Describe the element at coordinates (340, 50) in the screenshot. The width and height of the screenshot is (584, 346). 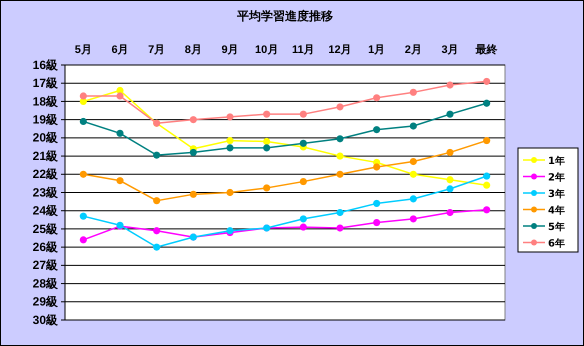
I see `x-tick-label: 12月` at that location.